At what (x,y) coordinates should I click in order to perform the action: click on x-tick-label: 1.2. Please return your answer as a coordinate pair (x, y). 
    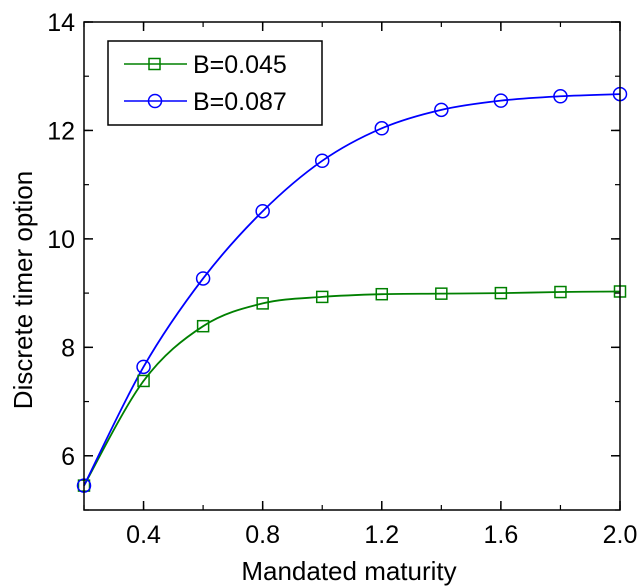
    Looking at the image, I should click on (381, 535).